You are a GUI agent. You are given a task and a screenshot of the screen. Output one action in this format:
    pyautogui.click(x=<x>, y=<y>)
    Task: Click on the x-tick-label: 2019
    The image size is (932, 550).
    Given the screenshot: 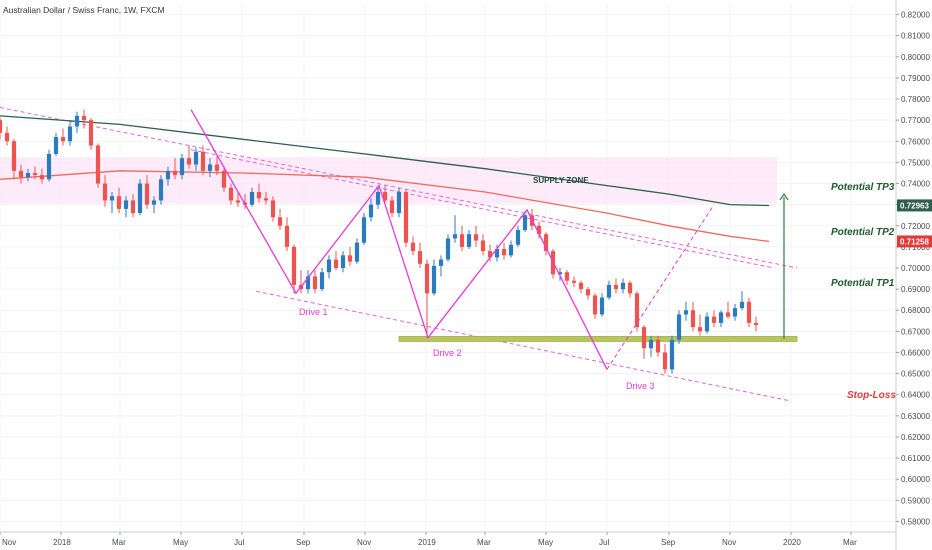 What is the action you would take?
    pyautogui.click(x=427, y=542)
    